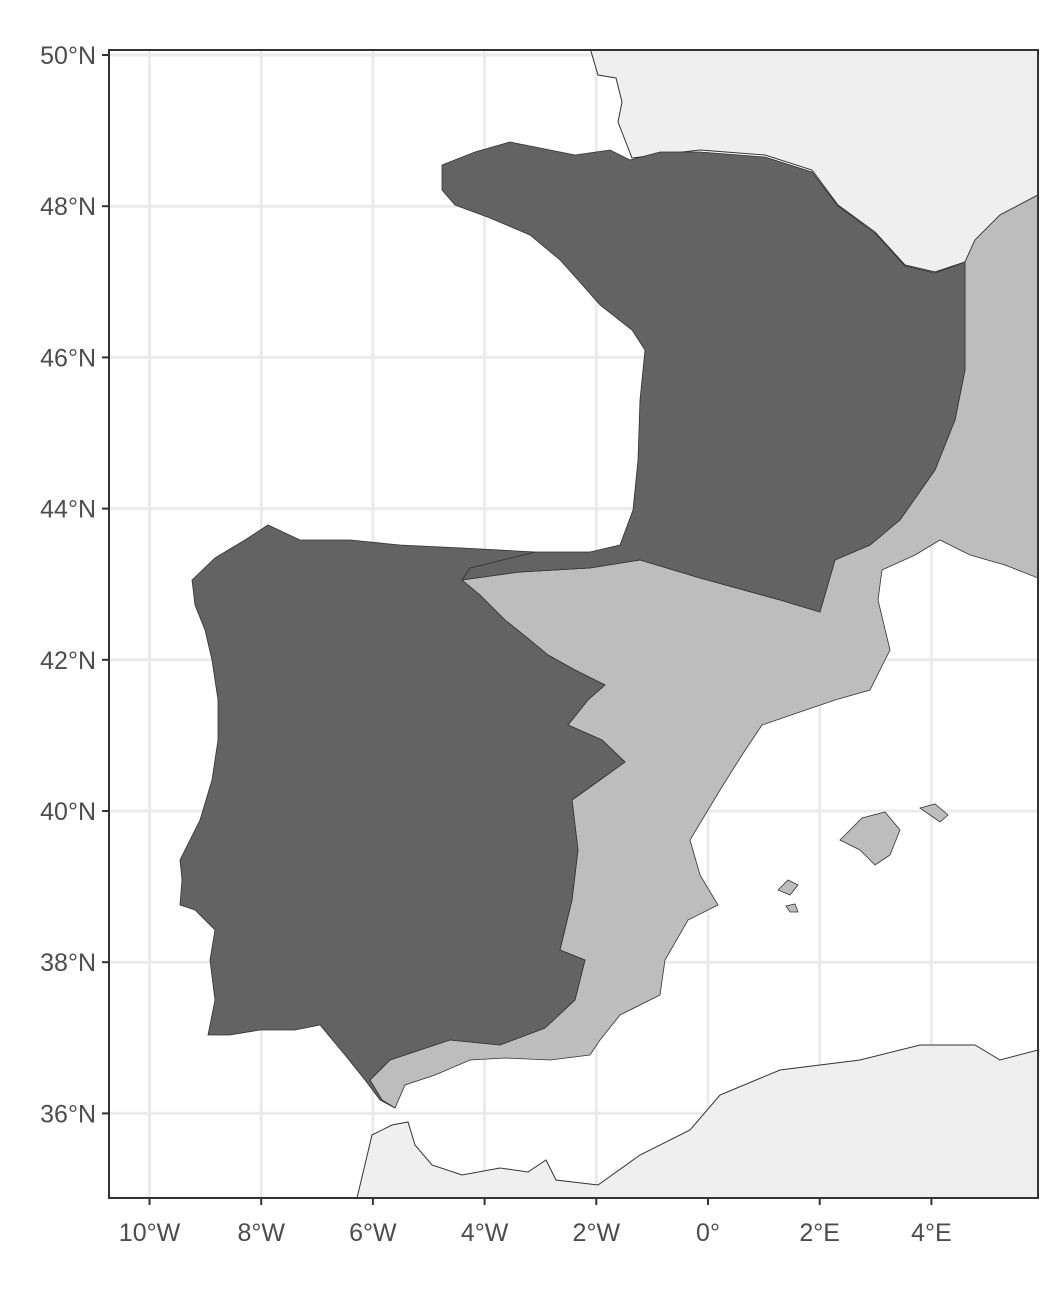 The image size is (1062, 1299). Describe the element at coordinates (68, 510) in the screenshot. I see `y-tick-label: 44°N` at that location.